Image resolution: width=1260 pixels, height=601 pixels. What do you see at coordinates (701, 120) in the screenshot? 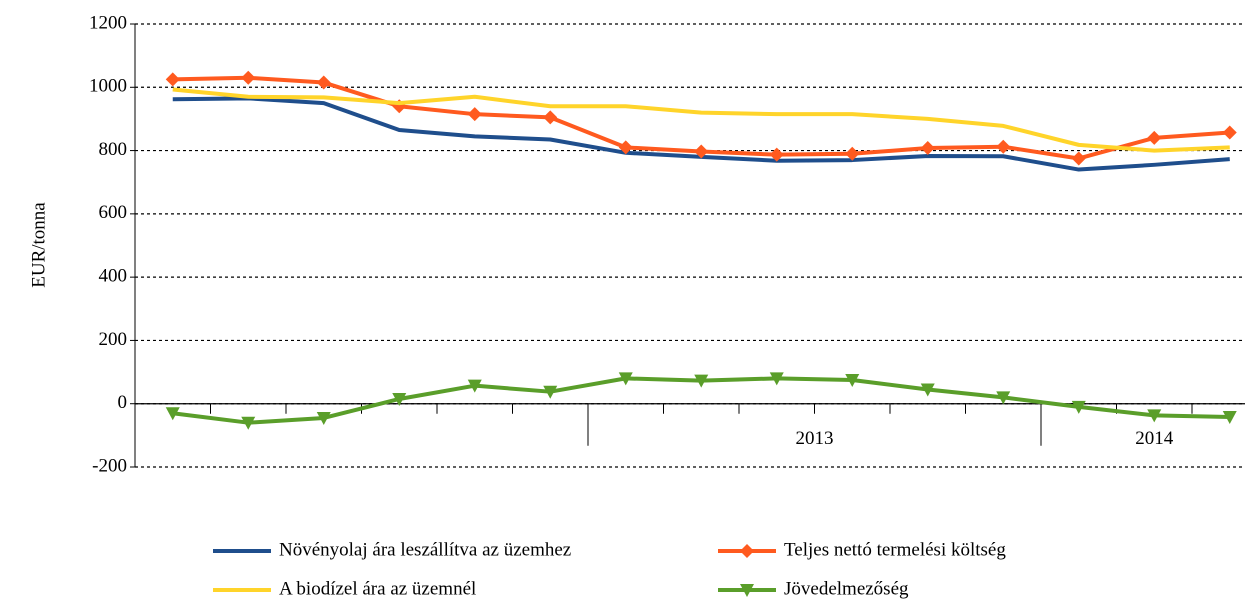
I see `series-line` at bounding box center [701, 120].